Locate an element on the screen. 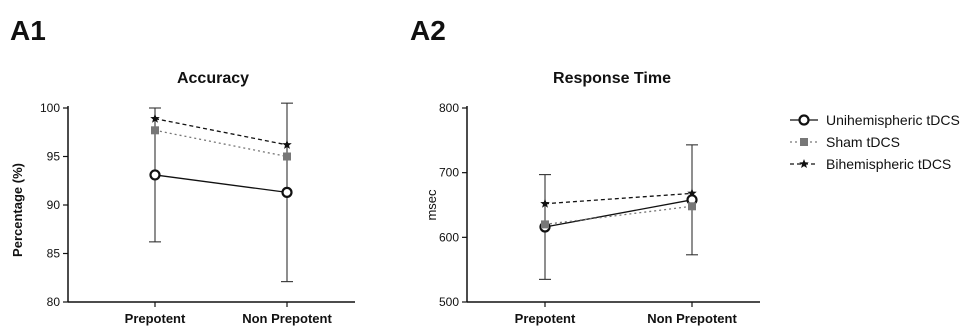 This screenshot has width=973, height=328. series-line-sham-tdcs-accuracy is located at coordinates (221, 143).